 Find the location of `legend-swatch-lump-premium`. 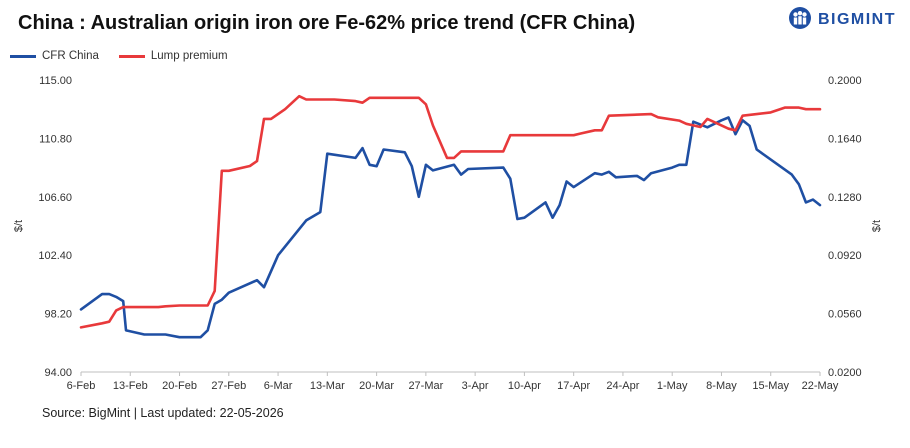

legend-swatch-lump-premium is located at coordinates (131, 56).